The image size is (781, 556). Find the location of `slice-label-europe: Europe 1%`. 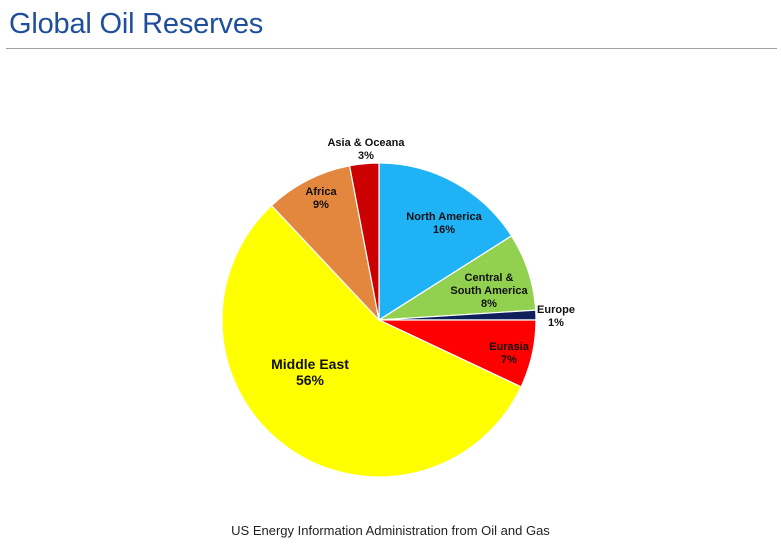

slice-label-europe: Europe 1% is located at coordinates (556, 316).